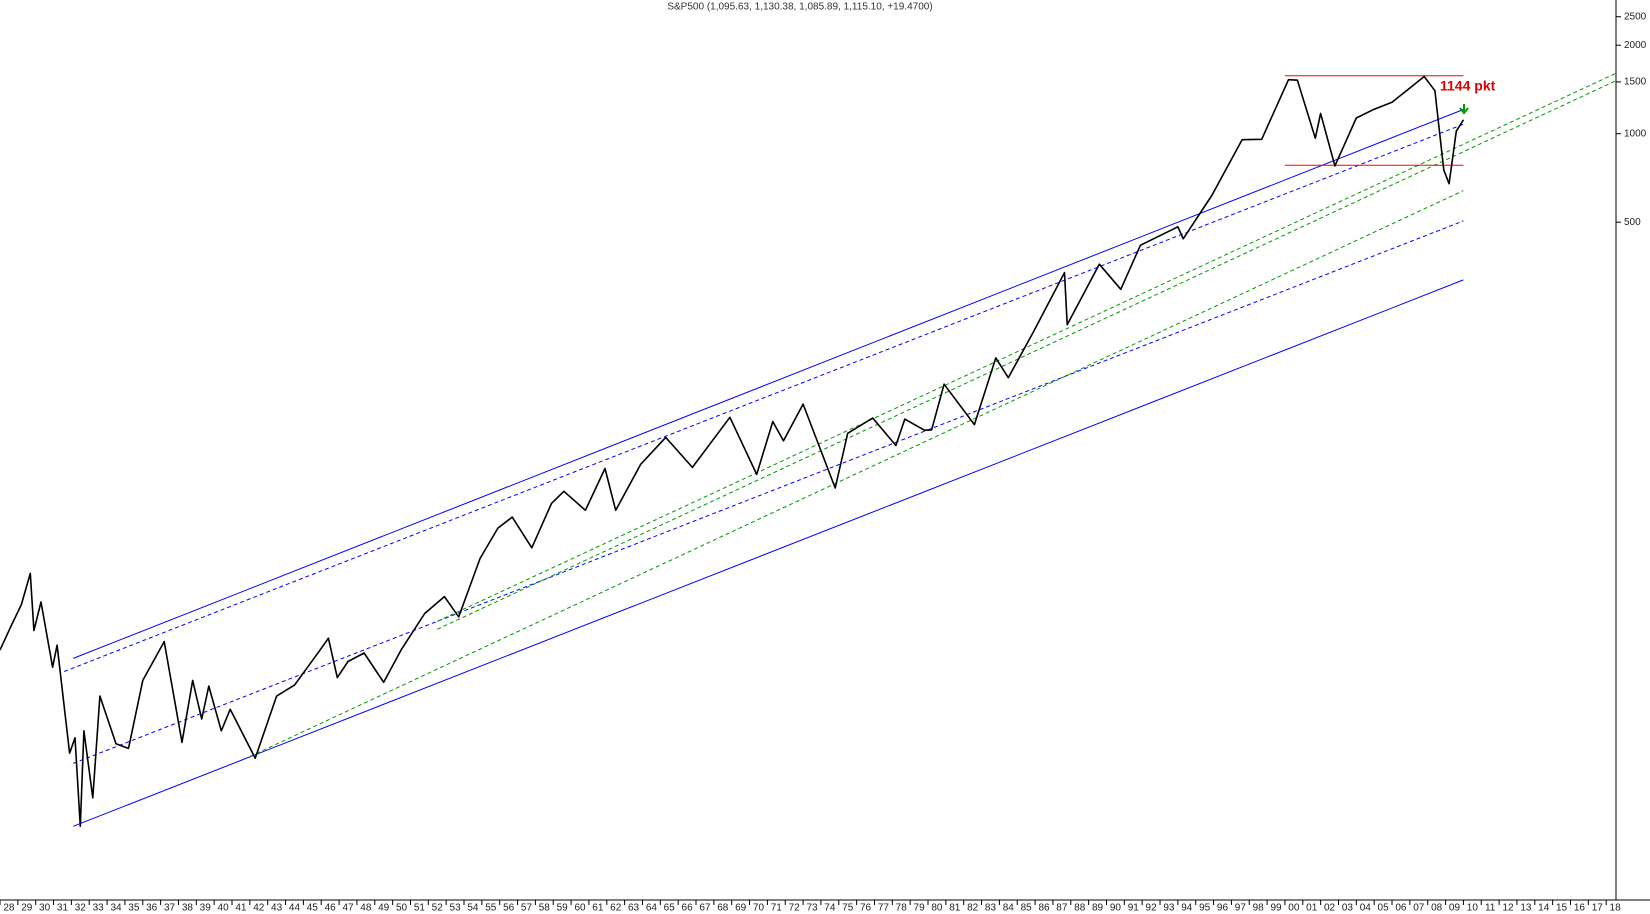 The width and height of the screenshot is (1650, 914). What do you see at coordinates (63, 908) in the screenshot?
I see `x-tick-label: 31` at bounding box center [63, 908].